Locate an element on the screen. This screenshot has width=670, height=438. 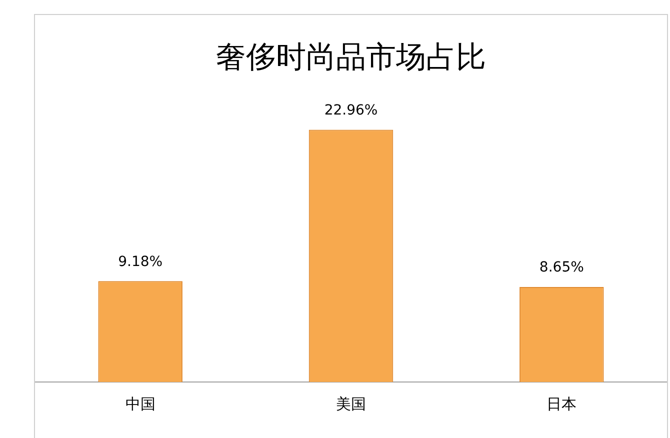
chart-title: 奢侈时尚品市场占比 is located at coordinates (351, 57).